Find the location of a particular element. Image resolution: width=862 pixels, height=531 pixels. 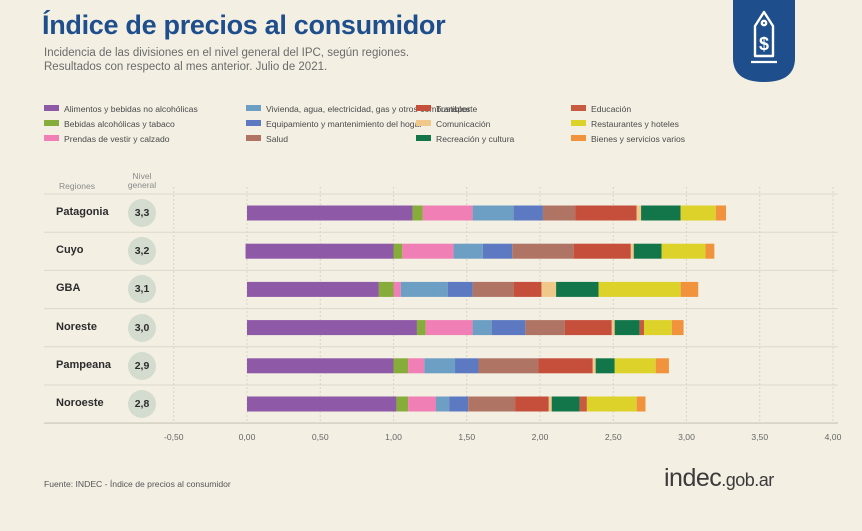

level-badge: 3,3 is located at coordinates (142, 213).